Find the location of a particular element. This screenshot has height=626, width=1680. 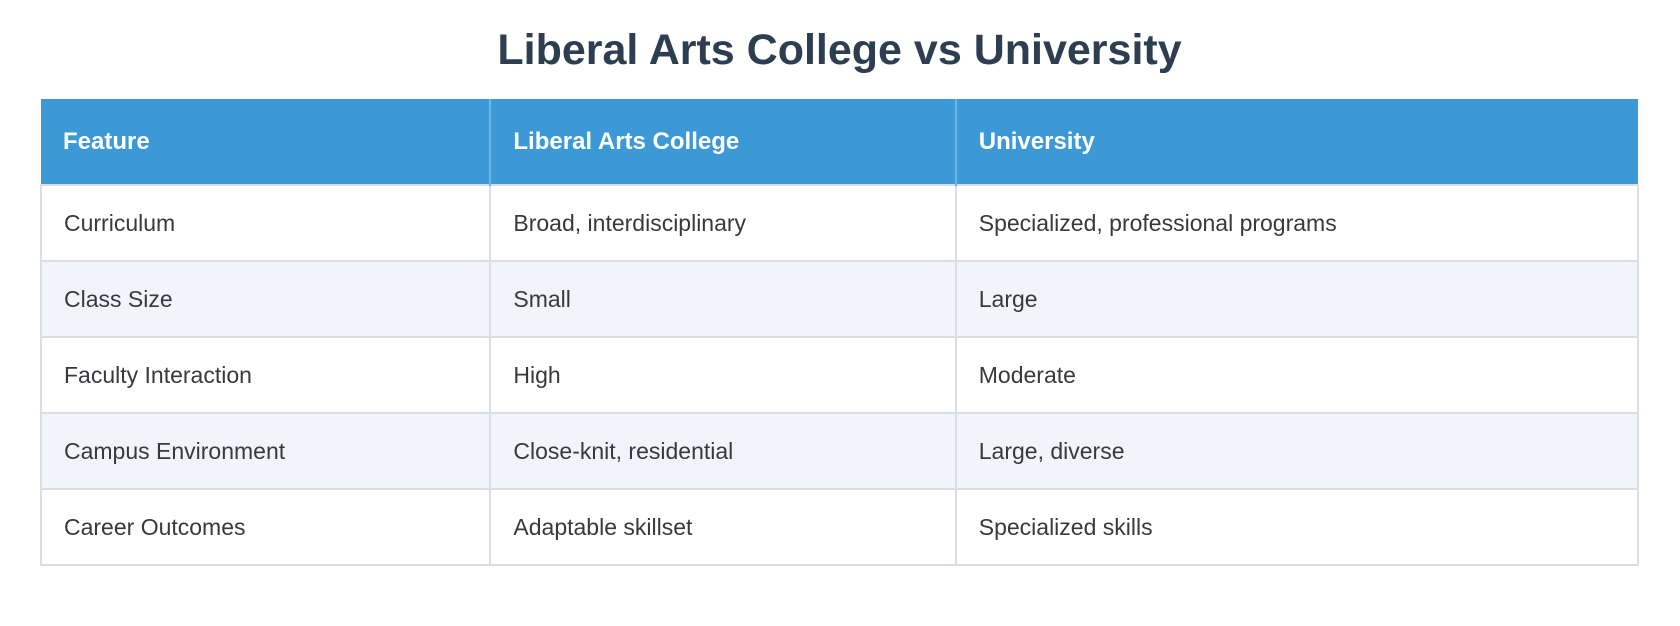

cell-feature: Faculty Interaction is located at coordinates (265, 375).